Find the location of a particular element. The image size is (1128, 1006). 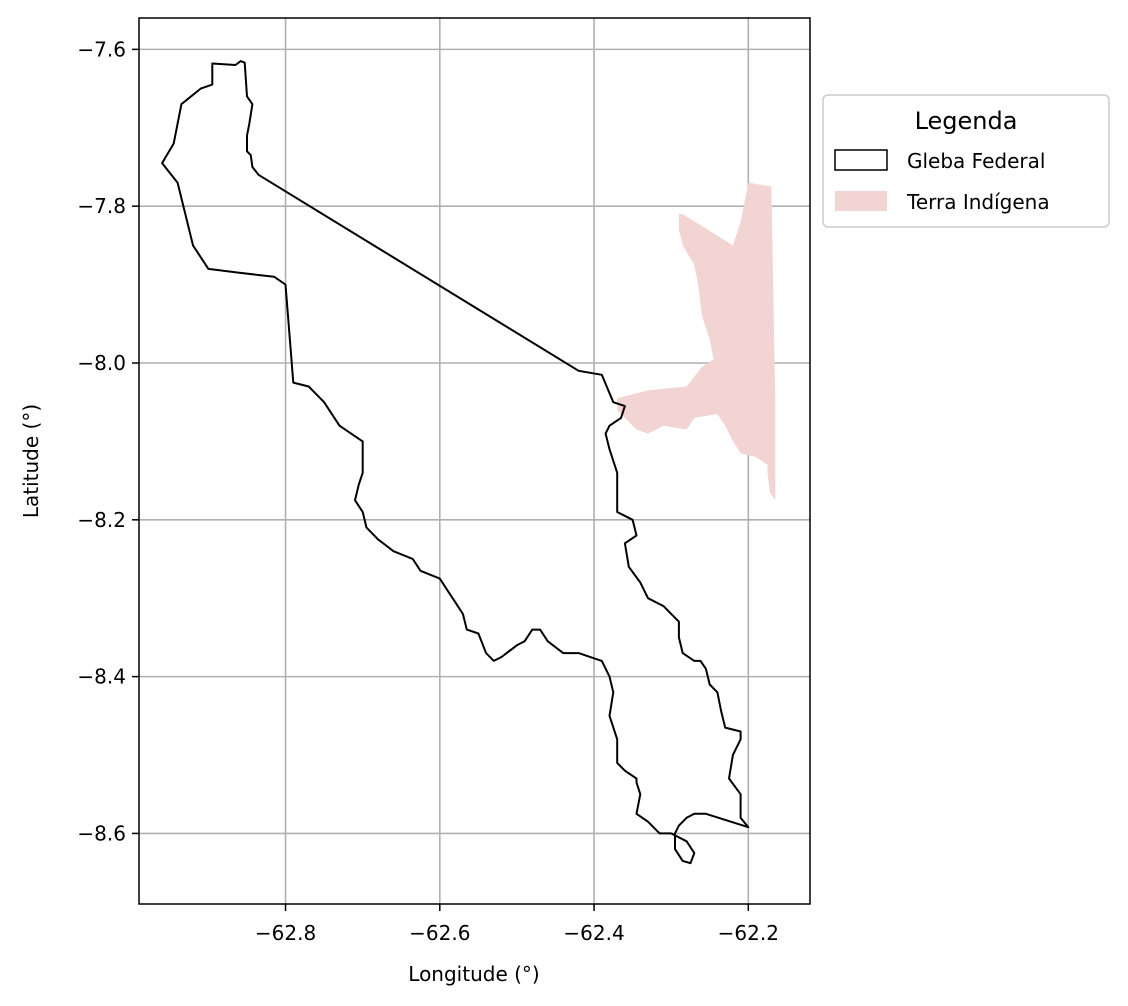

legend-label-gleba-federal: Gleba Federal is located at coordinates (976, 161).